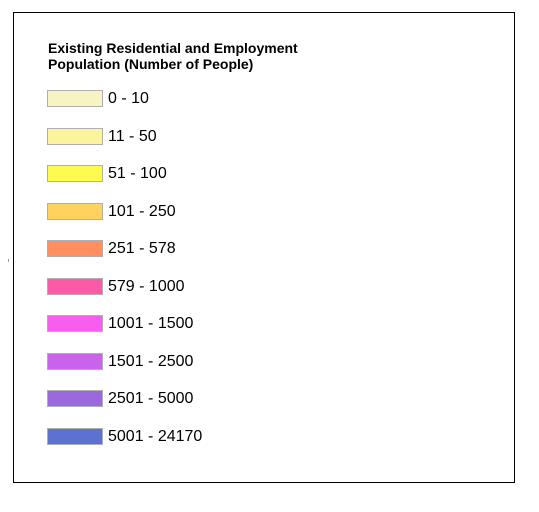 This screenshot has height=512, width=539. Describe the element at coordinates (151, 398) in the screenshot. I see `legend-label: 2501 - 5000` at that location.